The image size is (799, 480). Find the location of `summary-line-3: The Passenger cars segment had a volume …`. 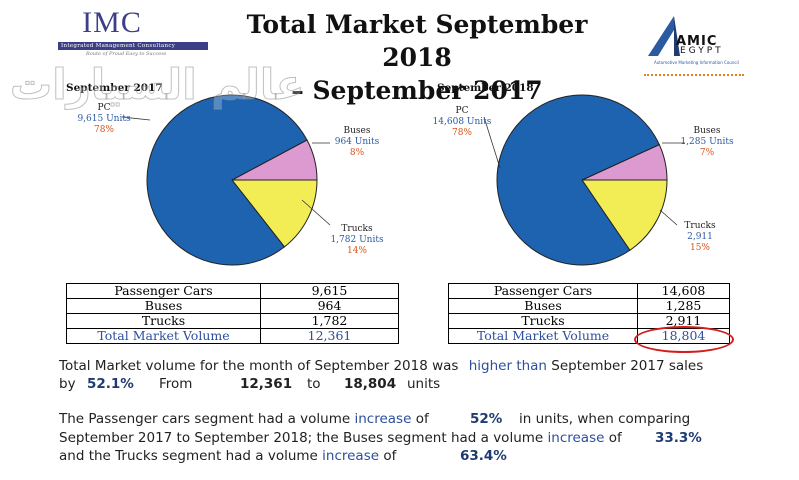

summary-line-3: The Passenger cars segment had a volume … is located at coordinates (244, 419).